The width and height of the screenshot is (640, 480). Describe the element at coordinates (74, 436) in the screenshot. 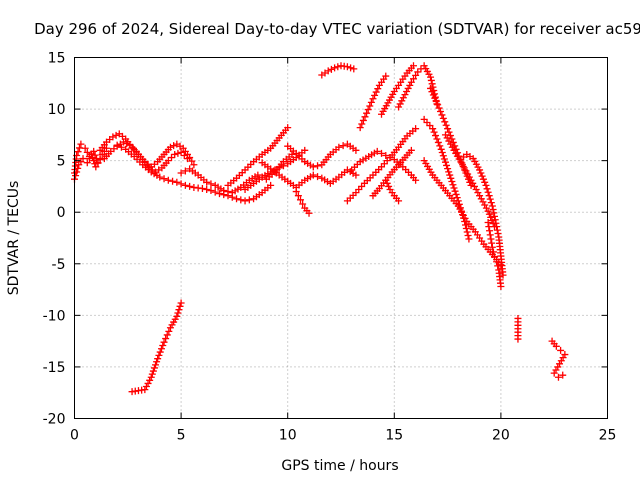

I see `x-tick-label: 0` at that location.